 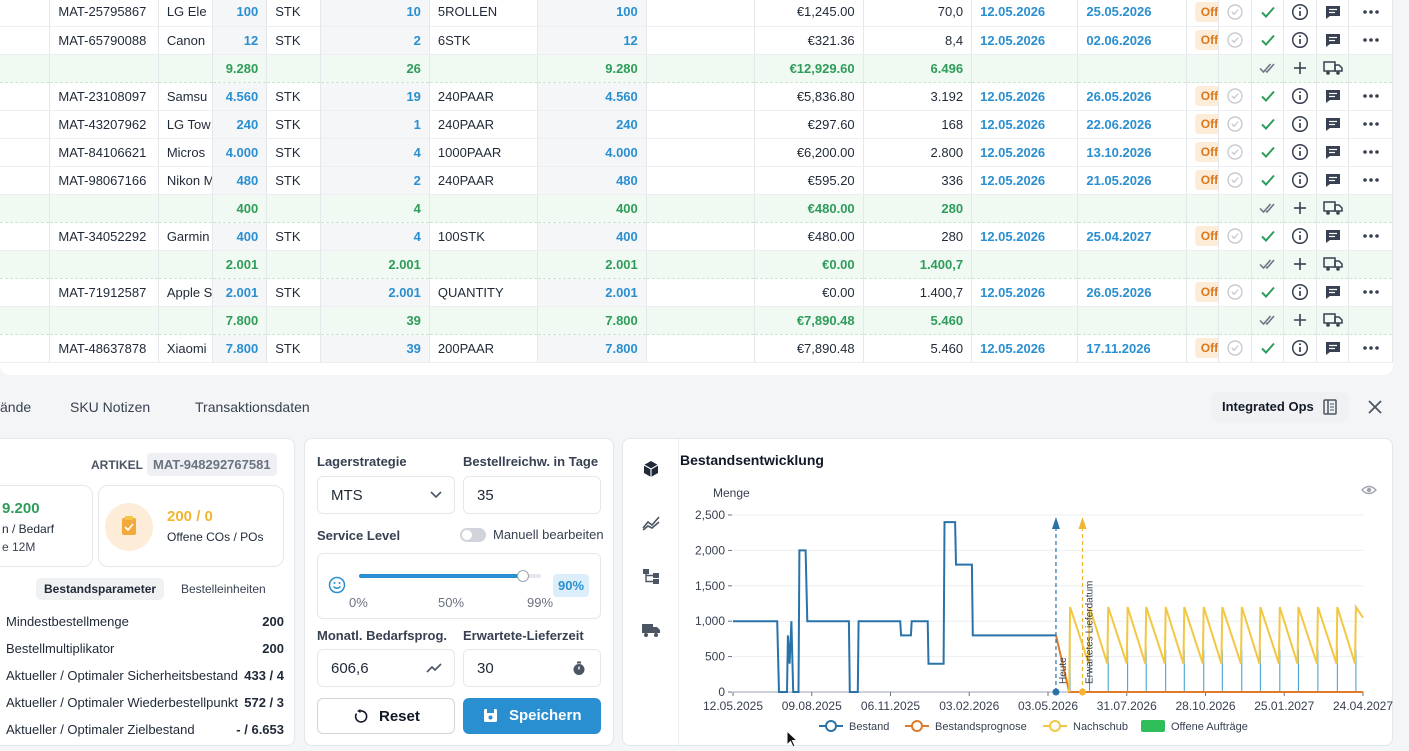 I want to click on bedarfsprog-input: 606,6, so click(x=386, y=668).